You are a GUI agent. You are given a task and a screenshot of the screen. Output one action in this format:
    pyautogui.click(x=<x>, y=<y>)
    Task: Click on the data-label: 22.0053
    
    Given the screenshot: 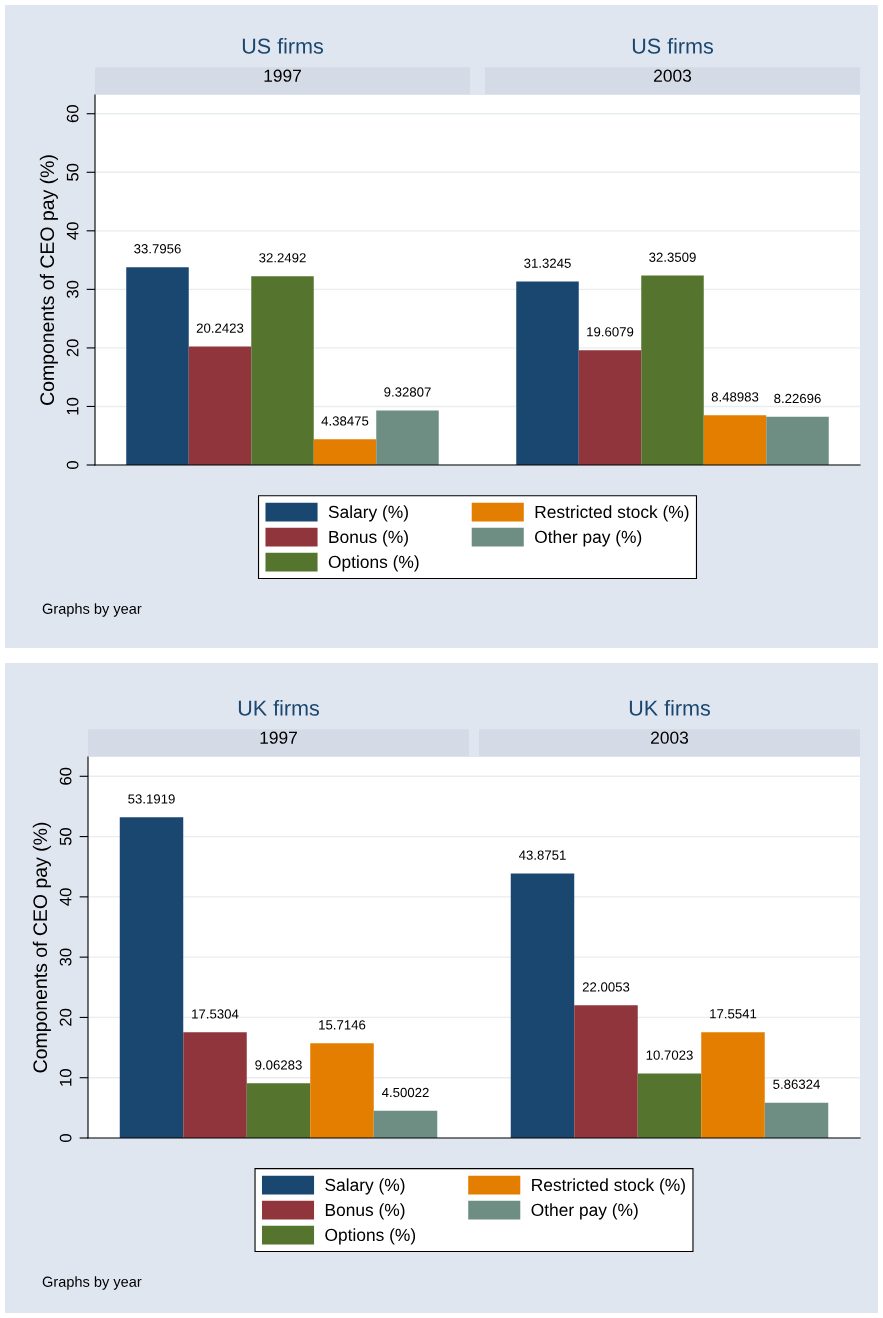 What is the action you would take?
    pyautogui.click(x=606, y=987)
    